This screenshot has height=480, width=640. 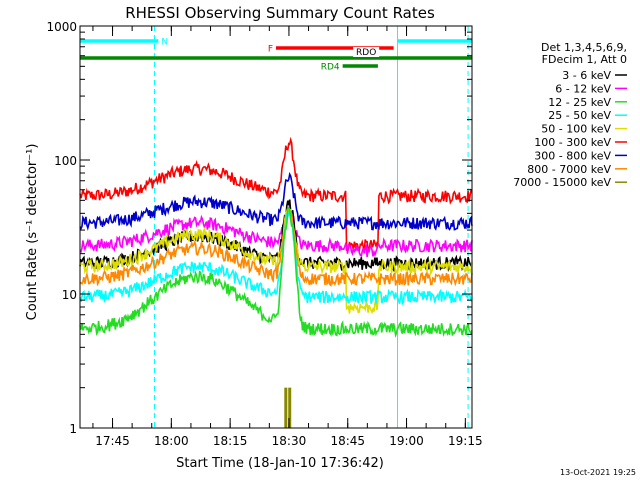 I want to click on x-axis-label: Start Time (18-Jan-10 17:36:42), so click(x=280, y=463).